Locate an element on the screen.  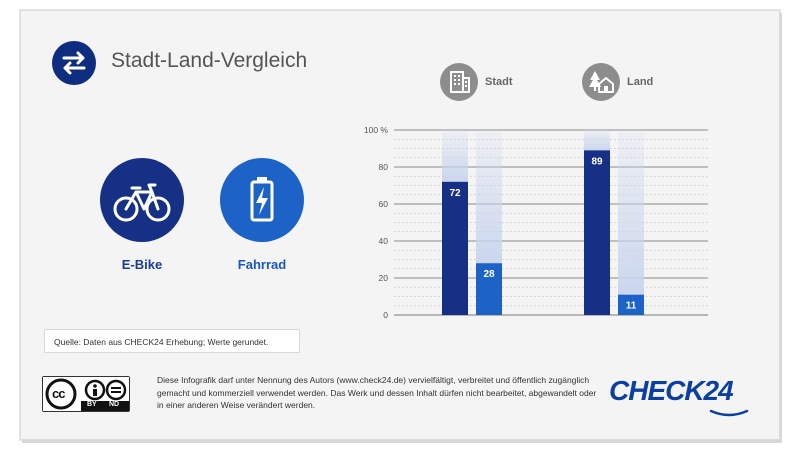
city-building-icon is located at coordinates (459, 82).